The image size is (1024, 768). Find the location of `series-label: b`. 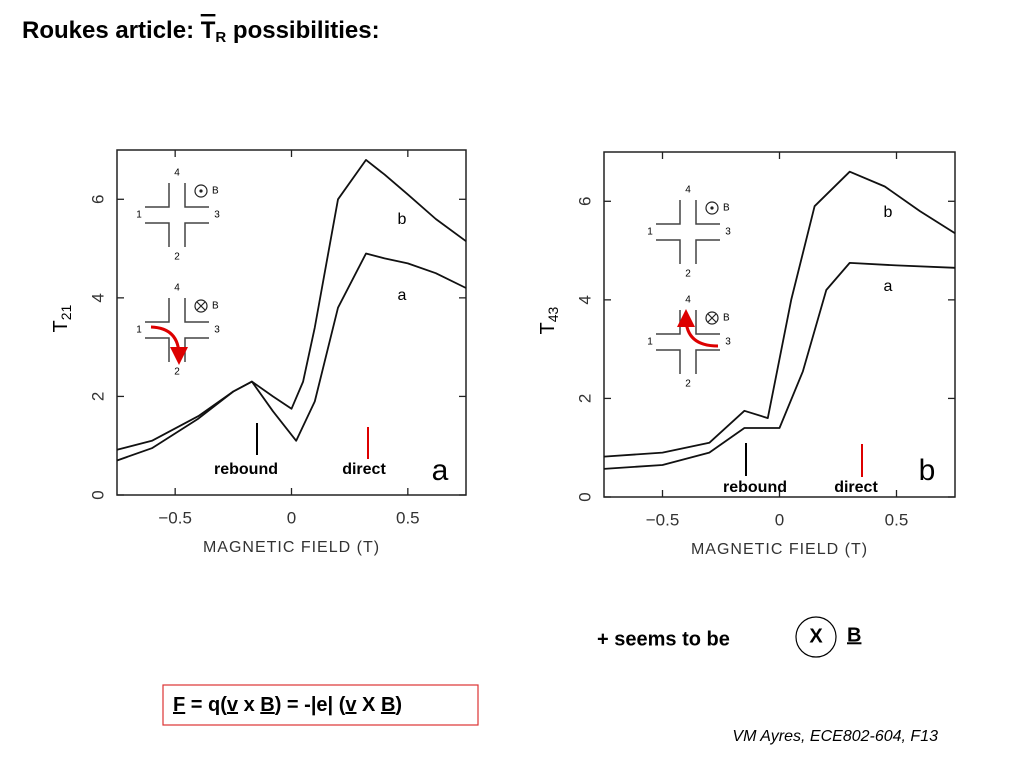

series-label: b is located at coordinates (888, 212).